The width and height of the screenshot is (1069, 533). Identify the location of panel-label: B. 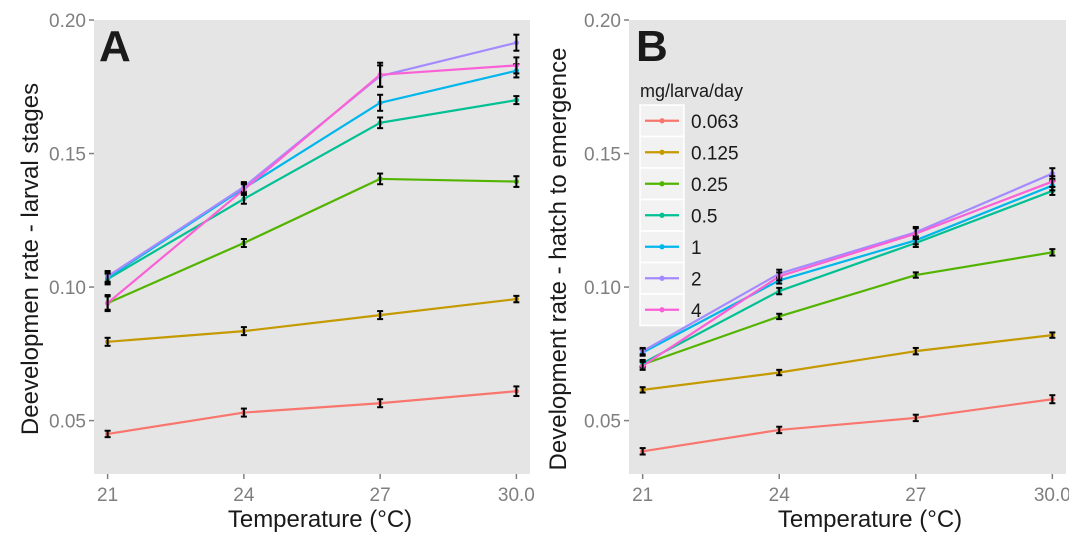
(652, 46).